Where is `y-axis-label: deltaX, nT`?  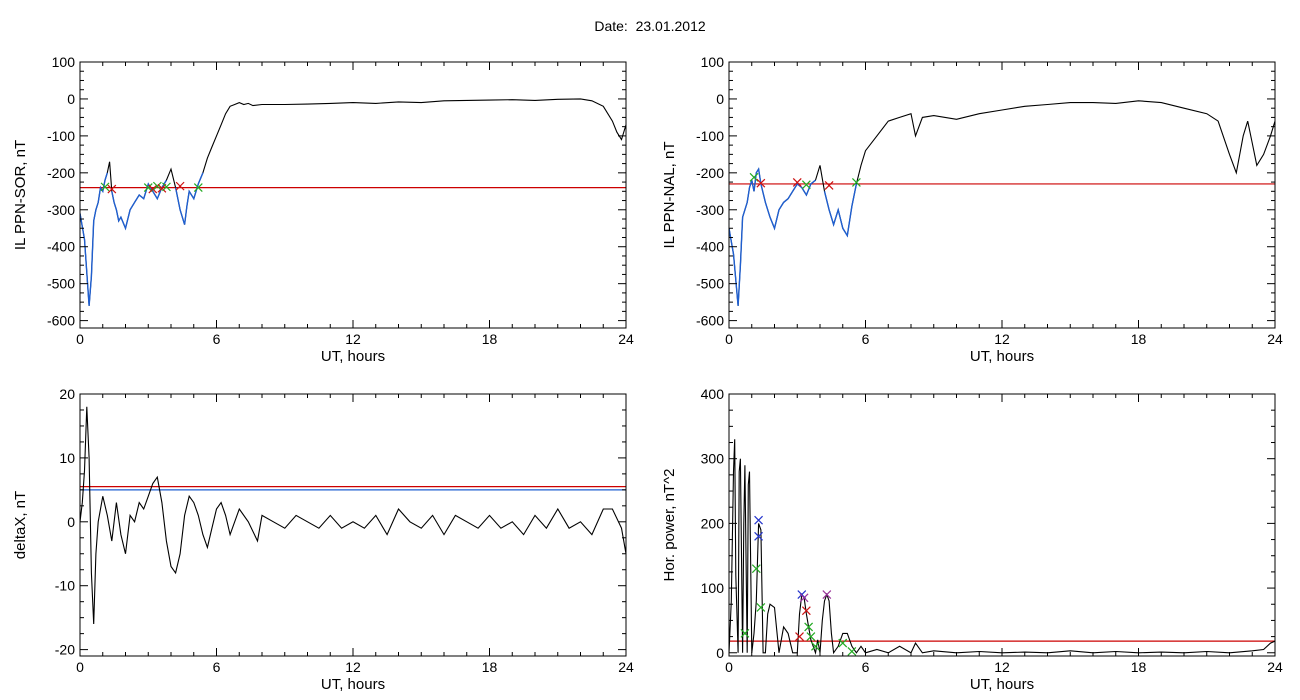
y-axis-label: deltaX, nT is located at coordinates (20, 525).